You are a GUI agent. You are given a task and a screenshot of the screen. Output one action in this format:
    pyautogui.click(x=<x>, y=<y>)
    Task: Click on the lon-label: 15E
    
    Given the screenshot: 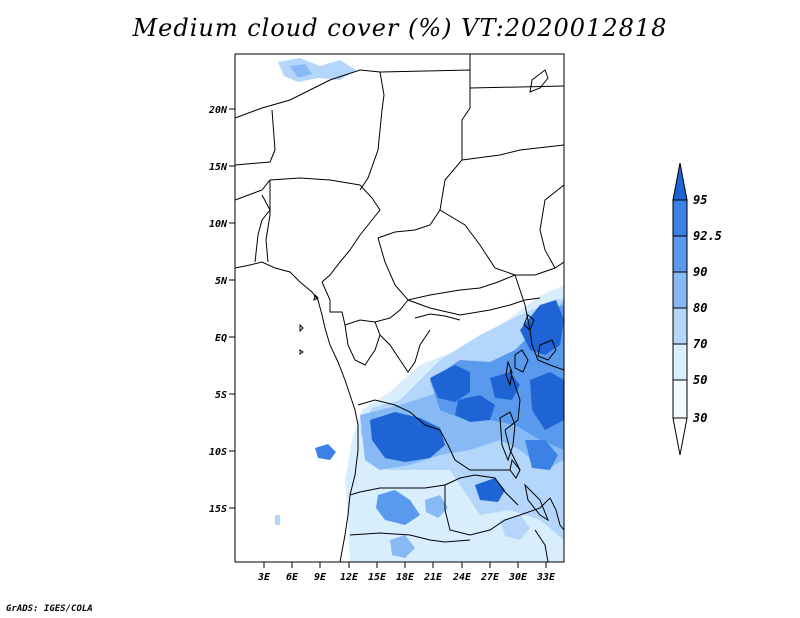 What is the action you would take?
    pyautogui.click(x=377, y=577)
    